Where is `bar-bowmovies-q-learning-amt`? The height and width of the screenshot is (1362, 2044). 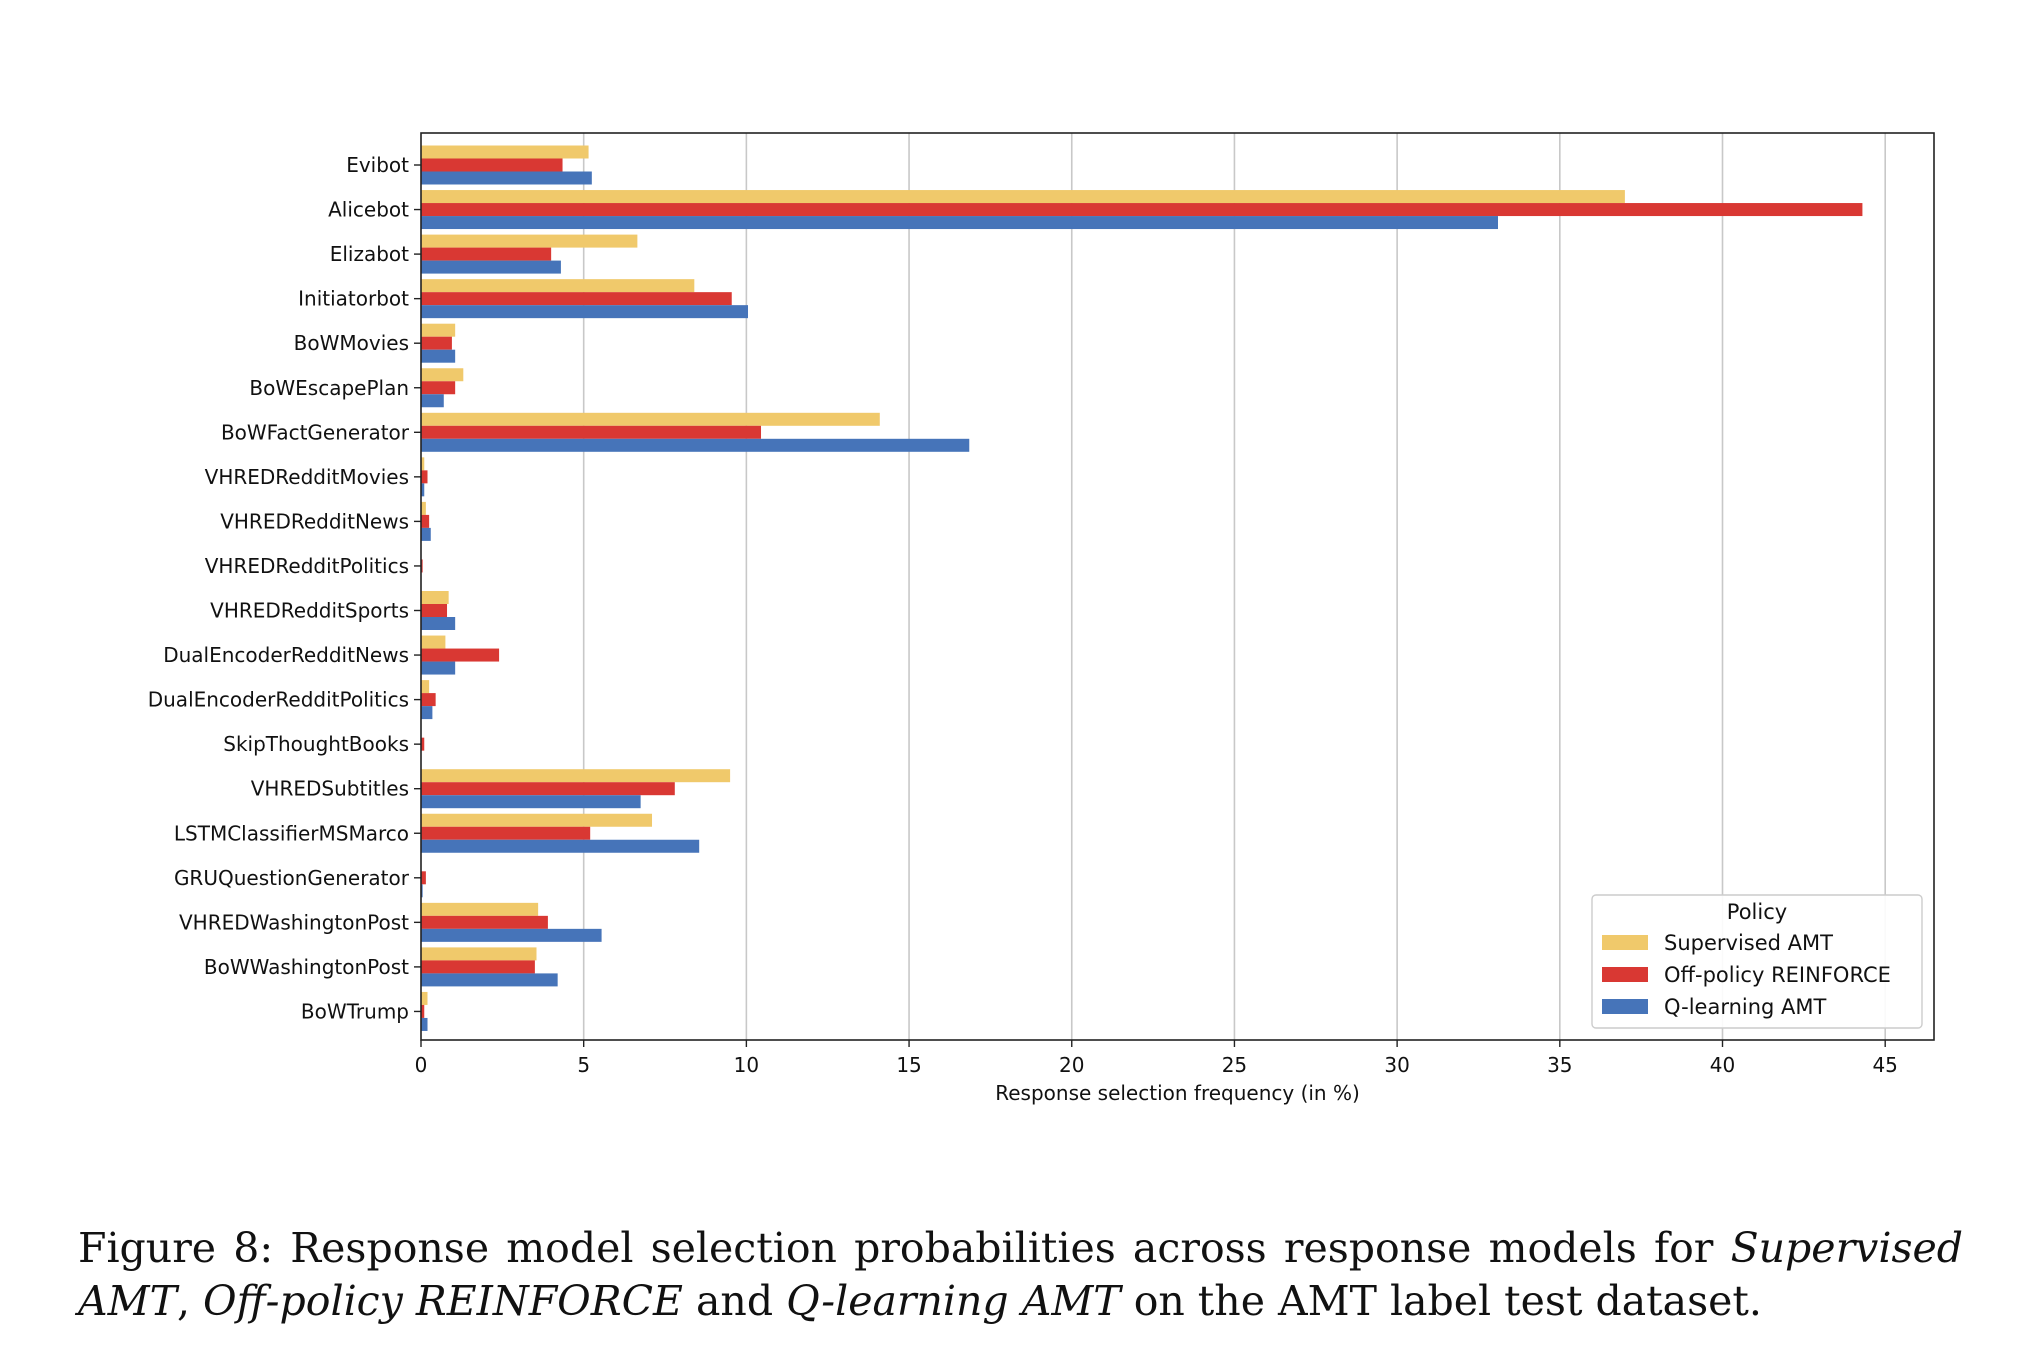 bar-bowmovies-q-learning-amt is located at coordinates (438, 356).